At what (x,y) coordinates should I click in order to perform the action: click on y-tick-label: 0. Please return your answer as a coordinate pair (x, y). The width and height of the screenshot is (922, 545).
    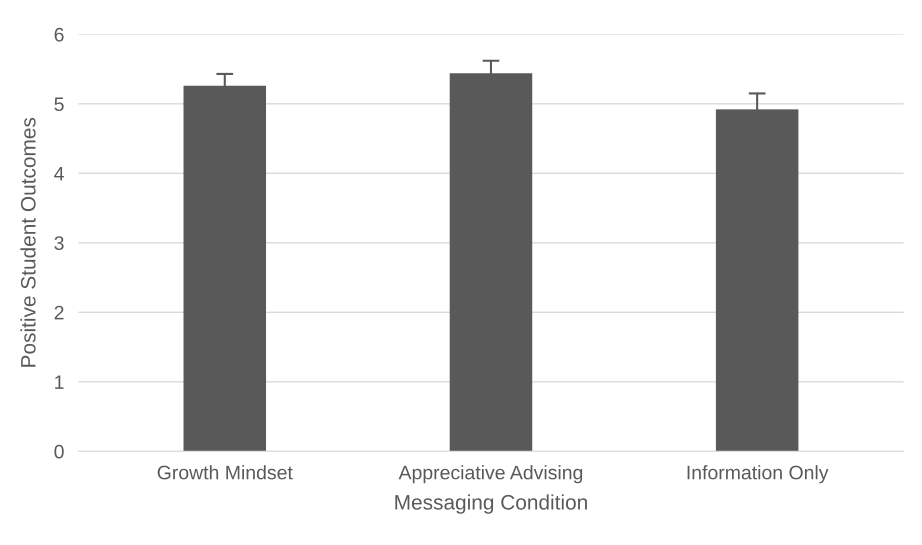
    Looking at the image, I should click on (59, 451).